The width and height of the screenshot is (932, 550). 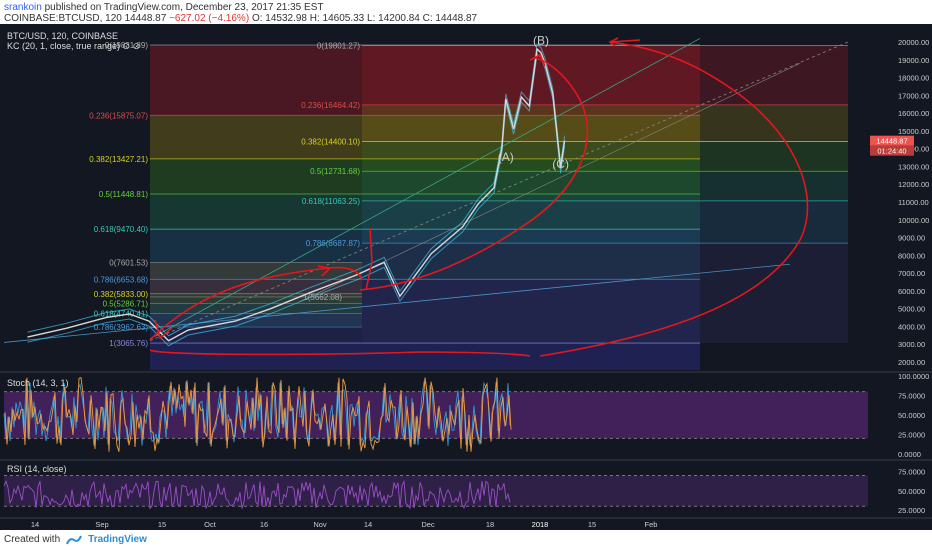 I want to click on tradingview-brand: TradingView, so click(x=117, y=539).